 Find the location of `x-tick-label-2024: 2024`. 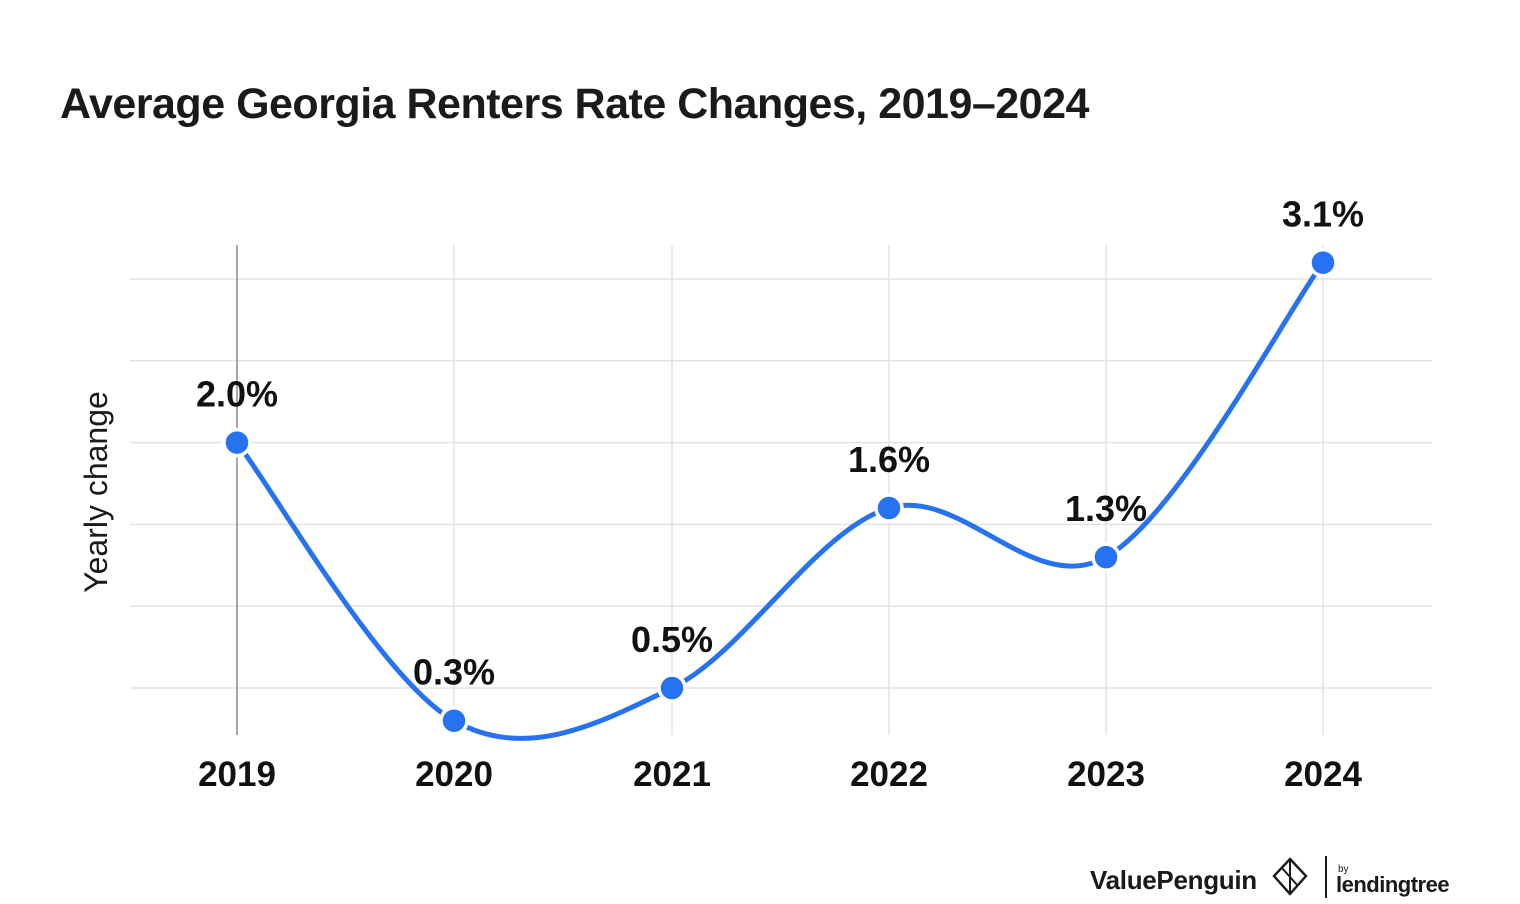

x-tick-label-2024: 2024 is located at coordinates (1323, 774).